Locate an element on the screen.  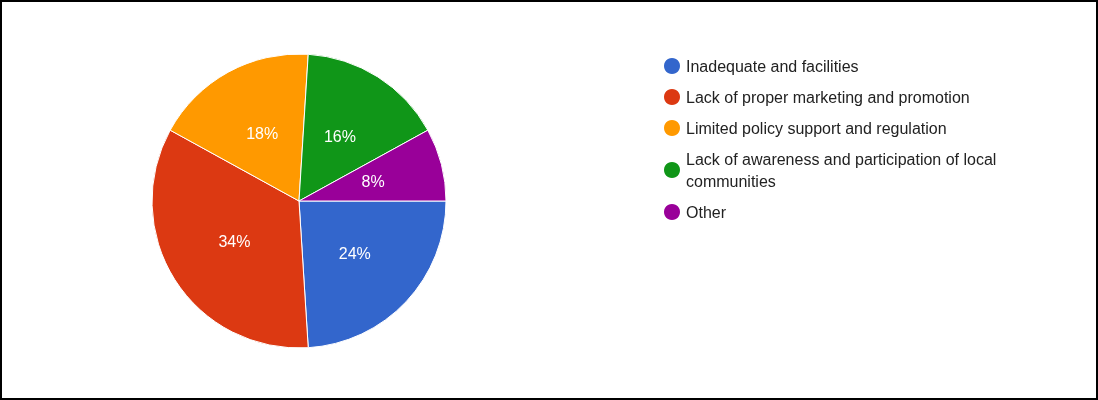
legend-label: Other is located at coordinates (706, 212).